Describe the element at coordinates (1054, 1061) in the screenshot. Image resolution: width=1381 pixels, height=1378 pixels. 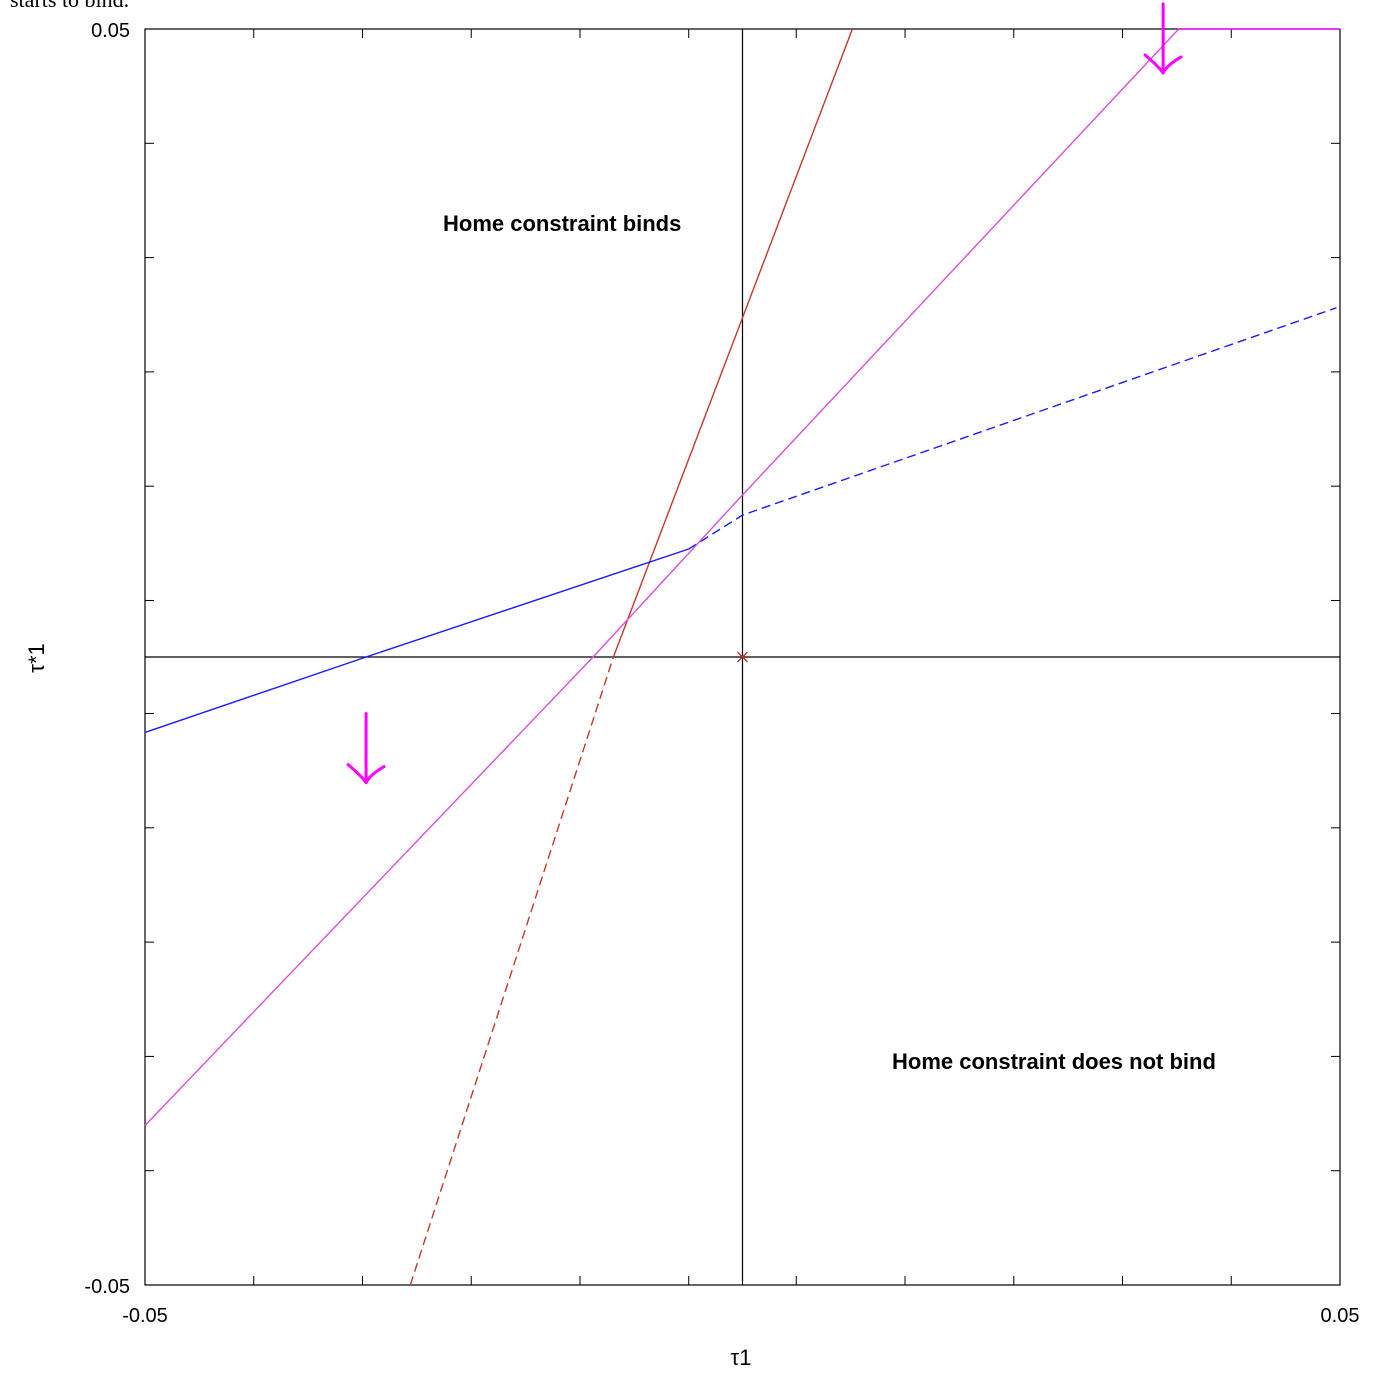
I see `annotation-home-not-bind: Home constraint does not bind` at that location.